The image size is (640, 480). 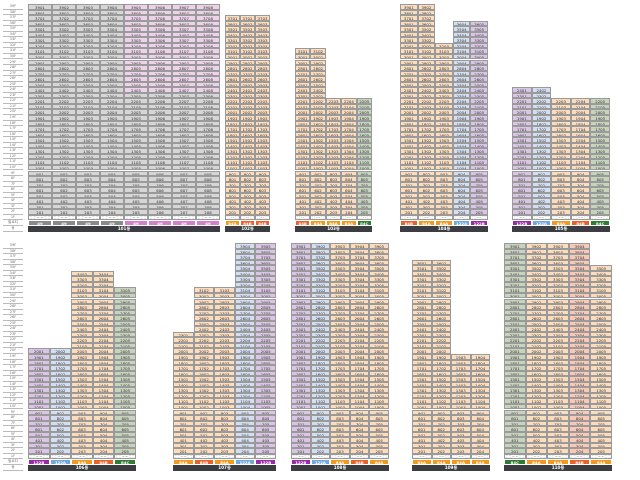 I want to click on unit-cell: 1301, so click(x=422, y=390).